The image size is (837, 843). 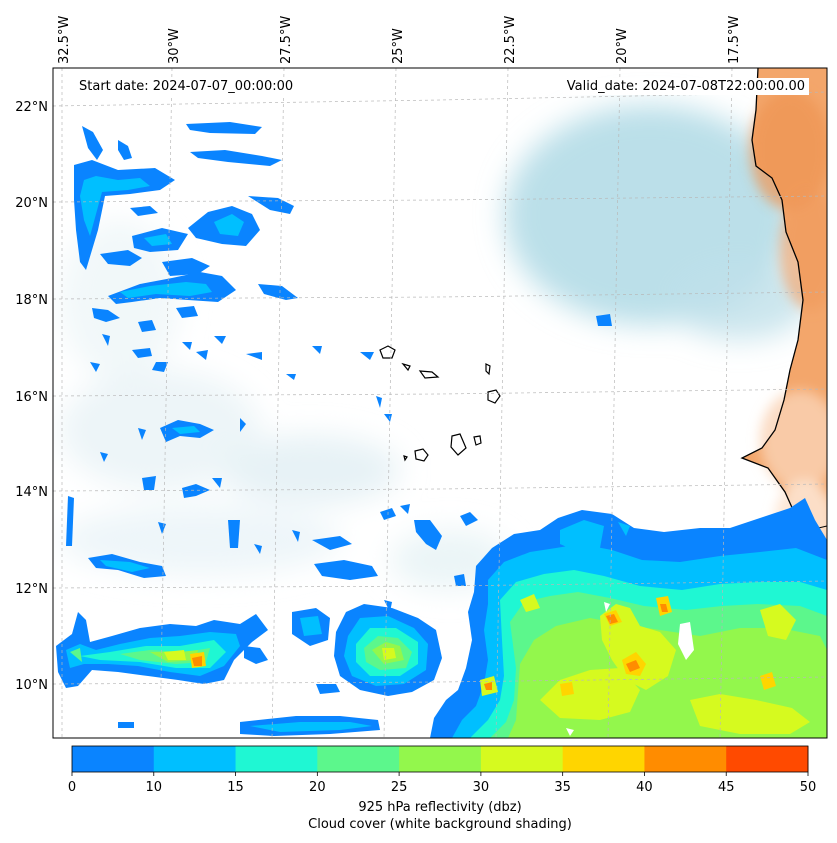 I want to click on colorbar-tick-label: 45, so click(x=726, y=787).